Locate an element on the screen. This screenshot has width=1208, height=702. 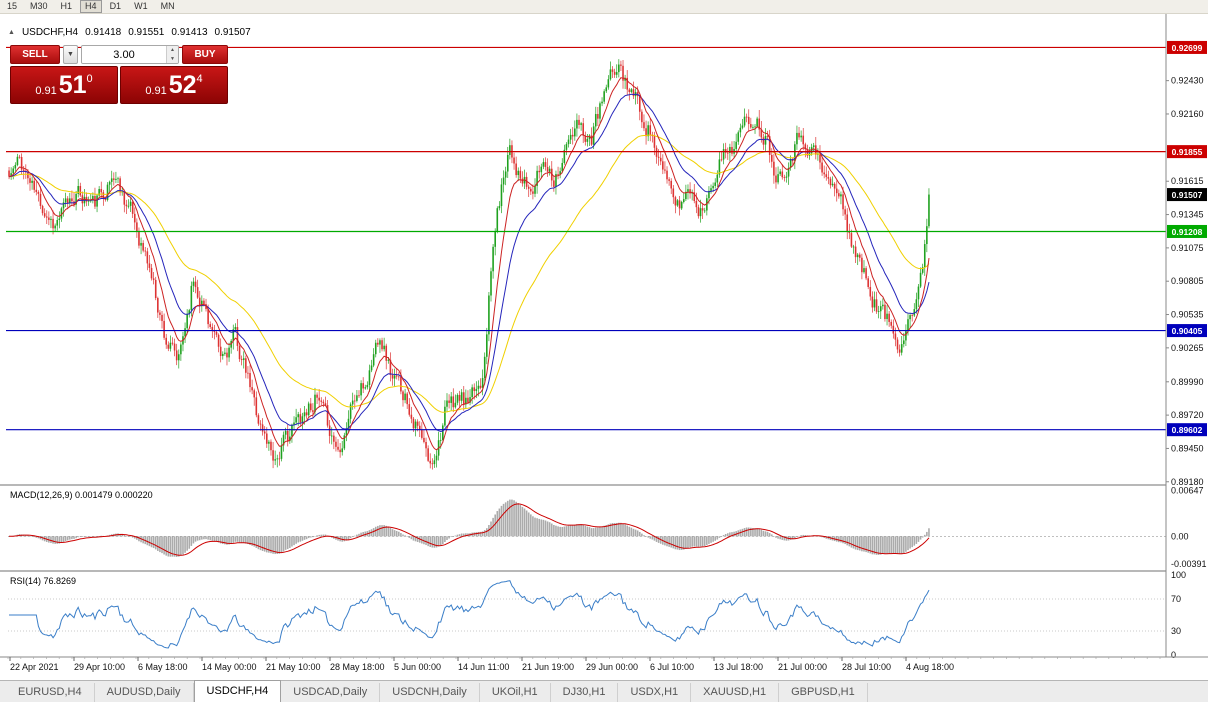
time-axis-label: 14 May 00:00 is located at coordinates (229, 667).